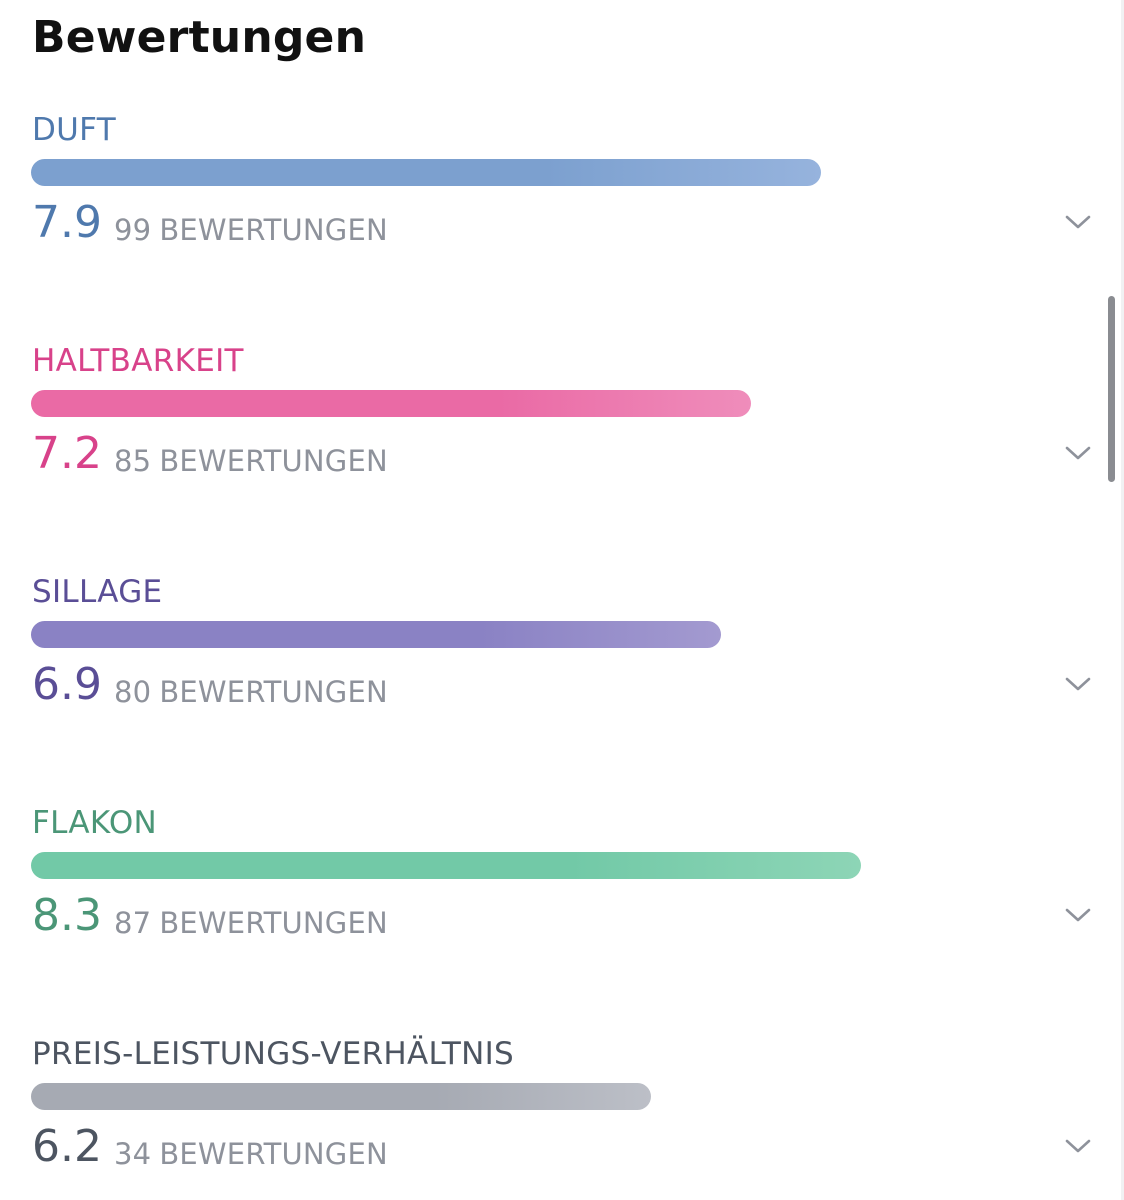  Describe the element at coordinates (67, 453) in the screenshot. I see `score-value: 7.2` at that location.